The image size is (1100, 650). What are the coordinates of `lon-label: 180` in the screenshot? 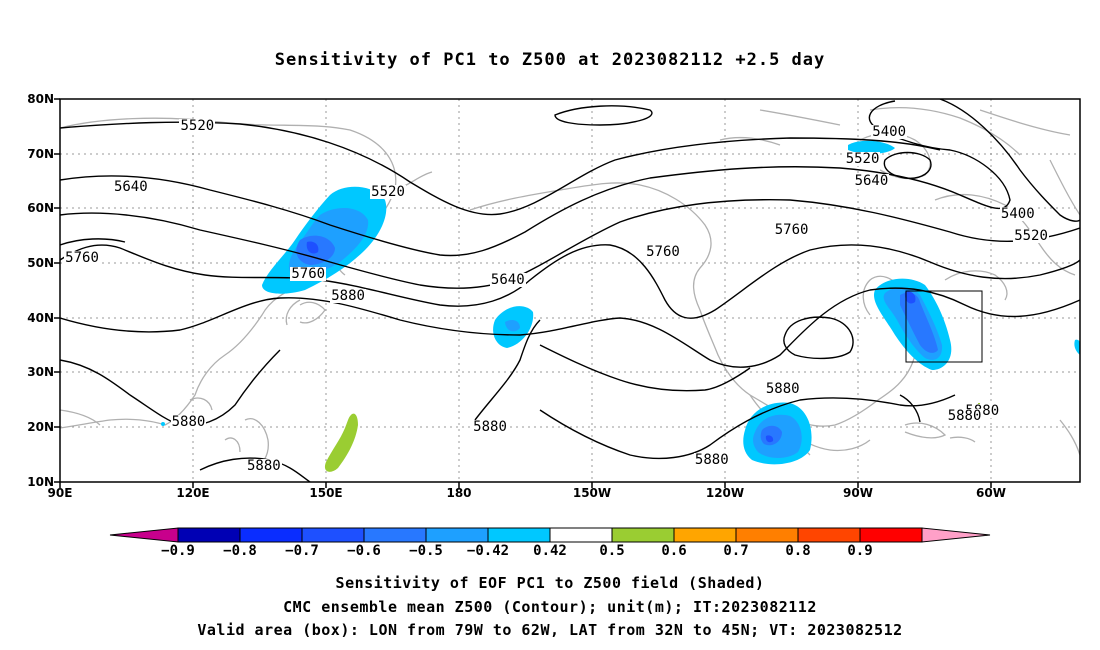 It's located at (459, 493).